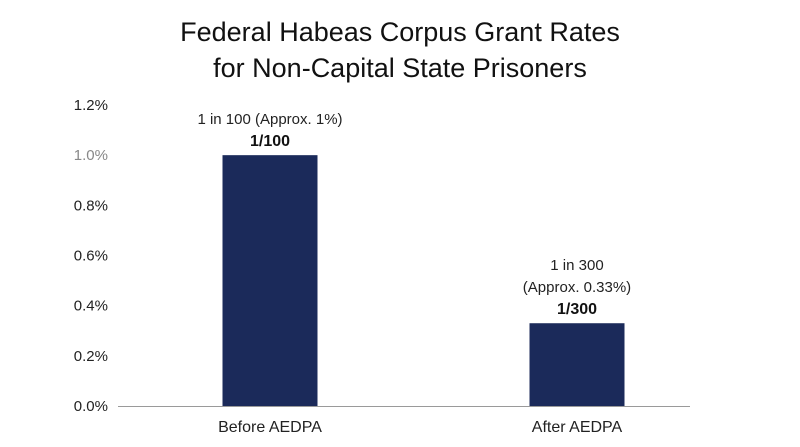  I want to click on y-tick-label: 0.8%, so click(91, 205).